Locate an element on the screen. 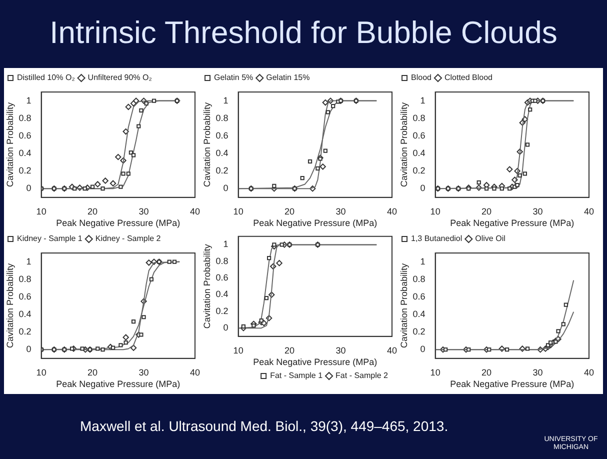 The image size is (607, 459). legend-label: Gelatin 5% is located at coordinates (234, 77).